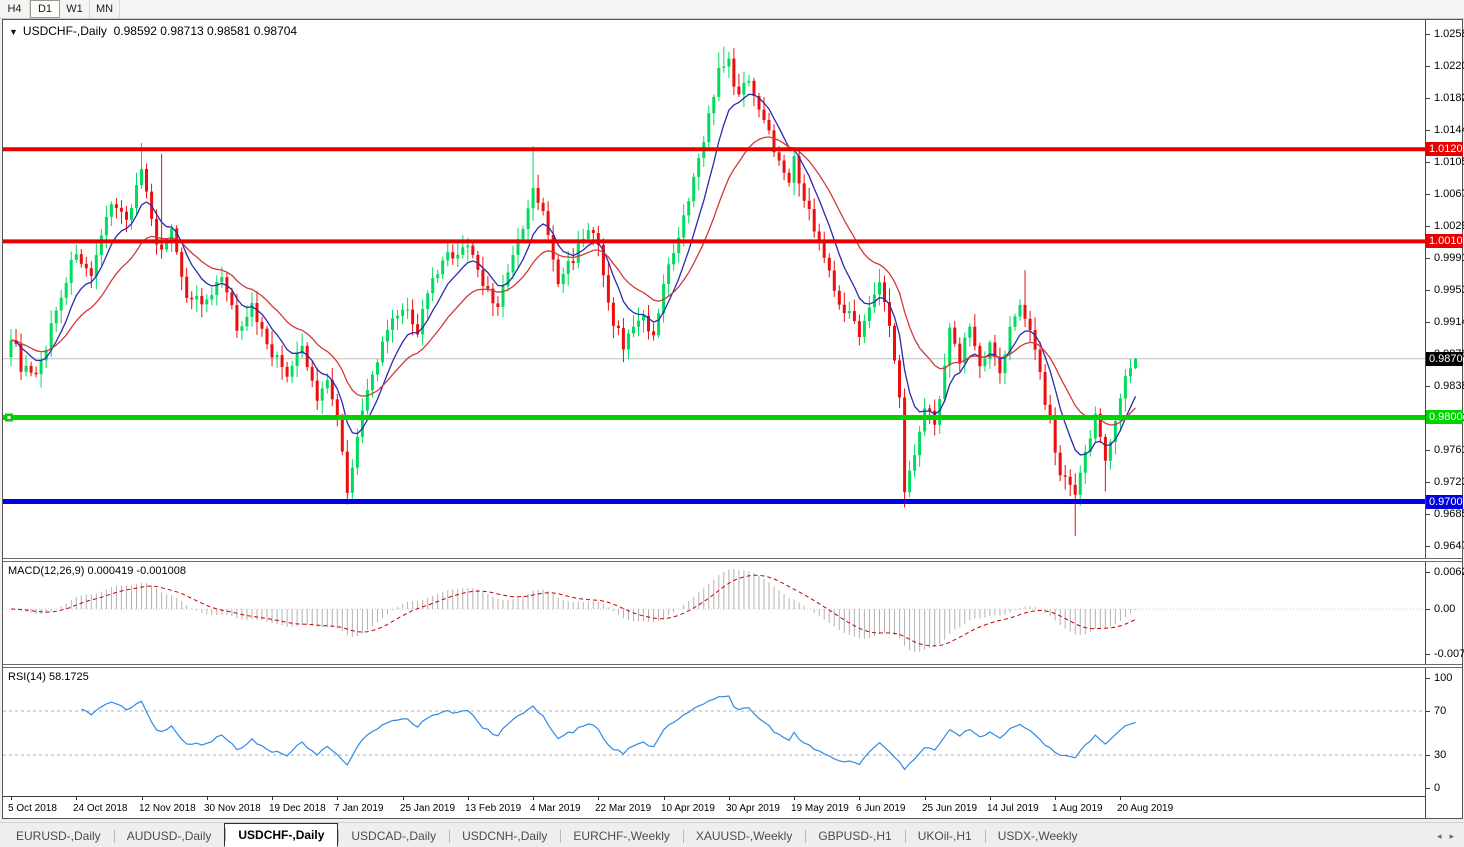 The height and width of the screenshot is (847, 1464). What do you see at coordinates (15, 9) in the screenshot?
I see `timeframe-button-h4: H4` at bounding box center [15, 9].